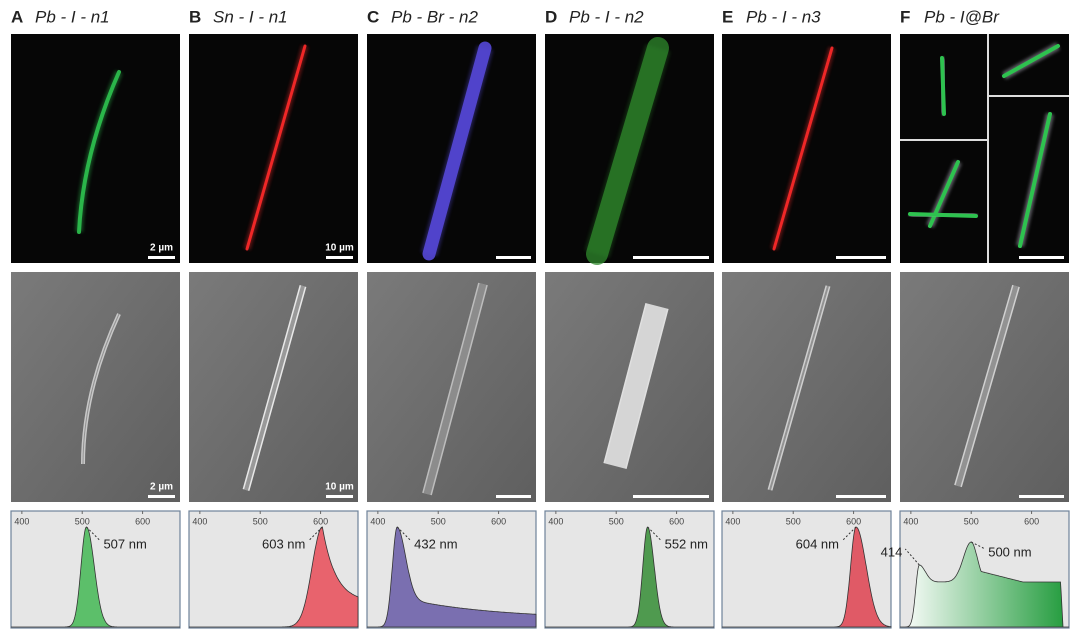 Image resolution: width=1080 pixels, height=637 pixels. Describe the element at coordinates (435, 543) in the screenshot. I see `peak-label: 432 nm` at that location.